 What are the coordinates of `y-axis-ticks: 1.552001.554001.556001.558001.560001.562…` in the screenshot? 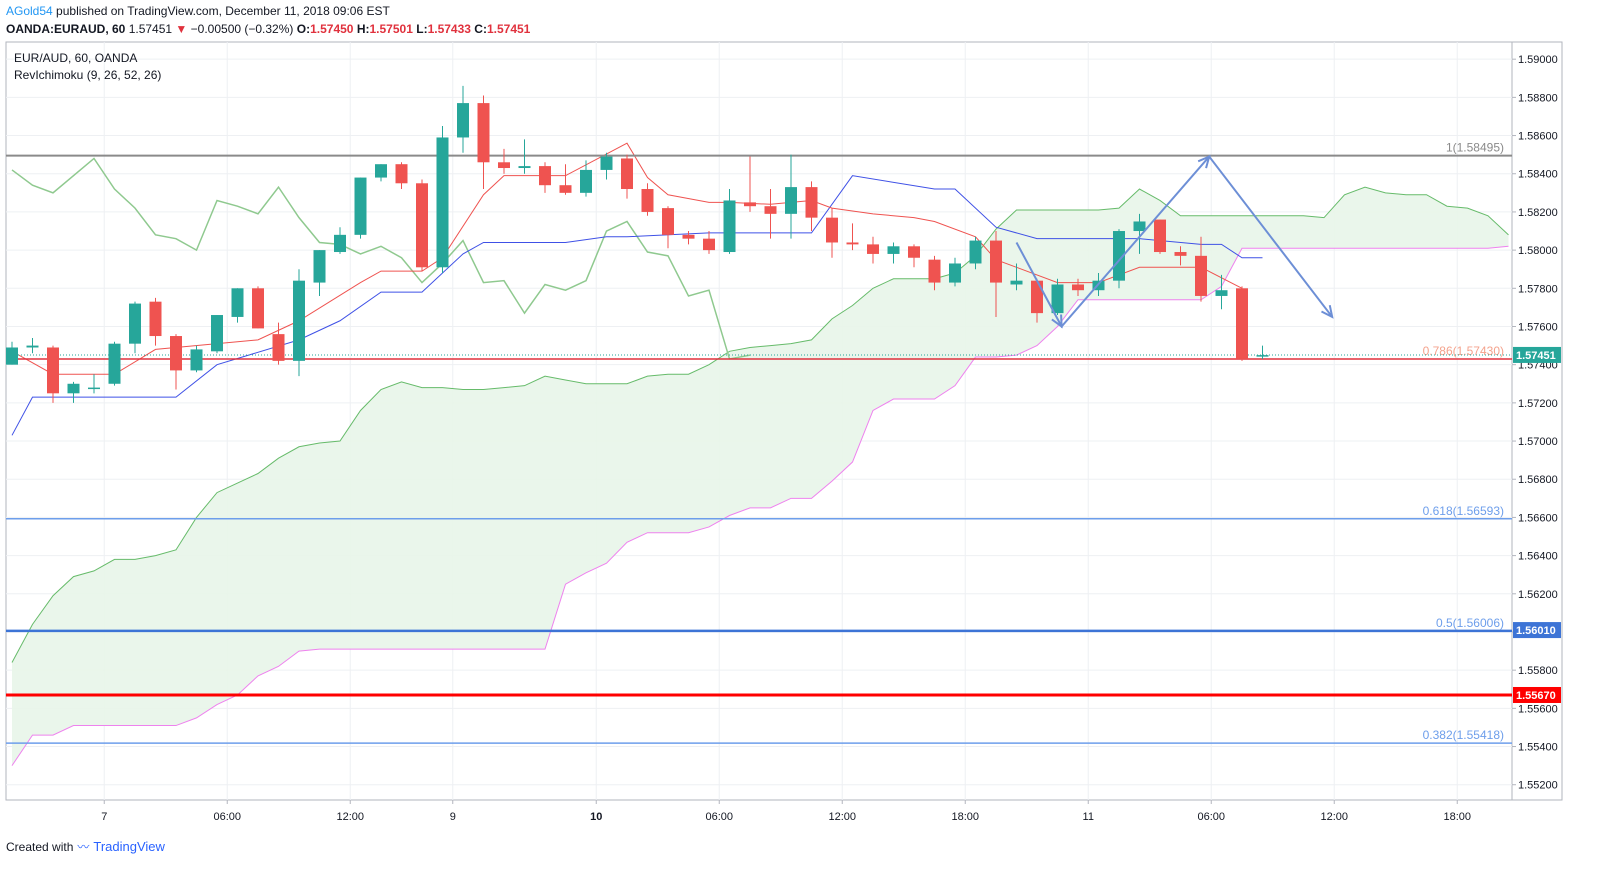 It's located at (1535, 423).